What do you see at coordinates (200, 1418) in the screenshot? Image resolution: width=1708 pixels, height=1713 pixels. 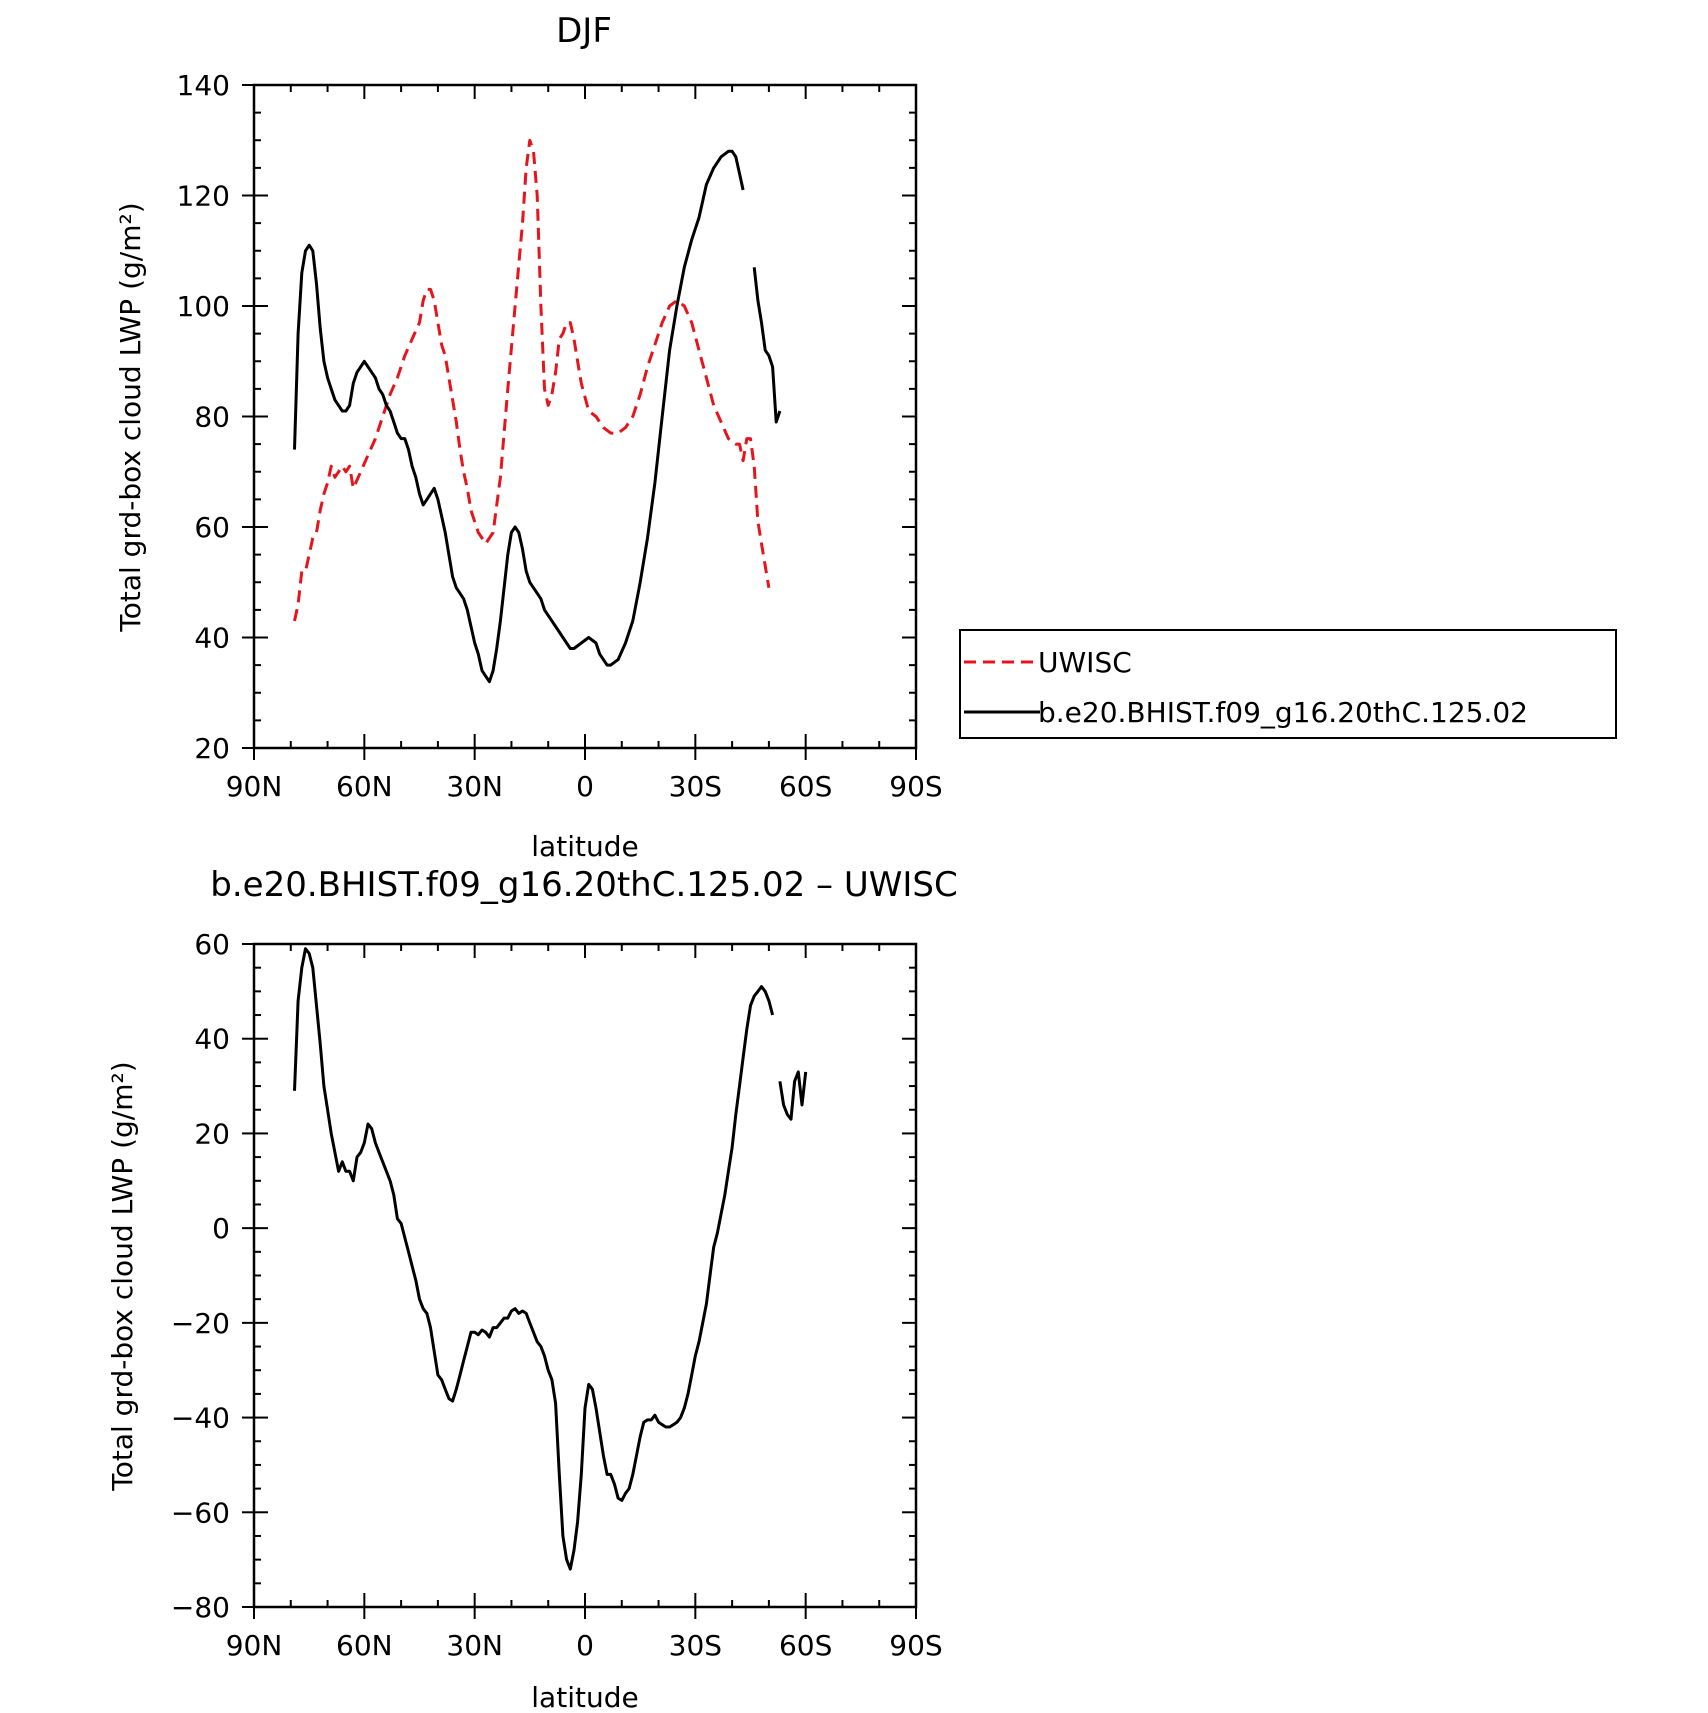 I see `y-tick-label: −40` at bounding box center [200, 1418].